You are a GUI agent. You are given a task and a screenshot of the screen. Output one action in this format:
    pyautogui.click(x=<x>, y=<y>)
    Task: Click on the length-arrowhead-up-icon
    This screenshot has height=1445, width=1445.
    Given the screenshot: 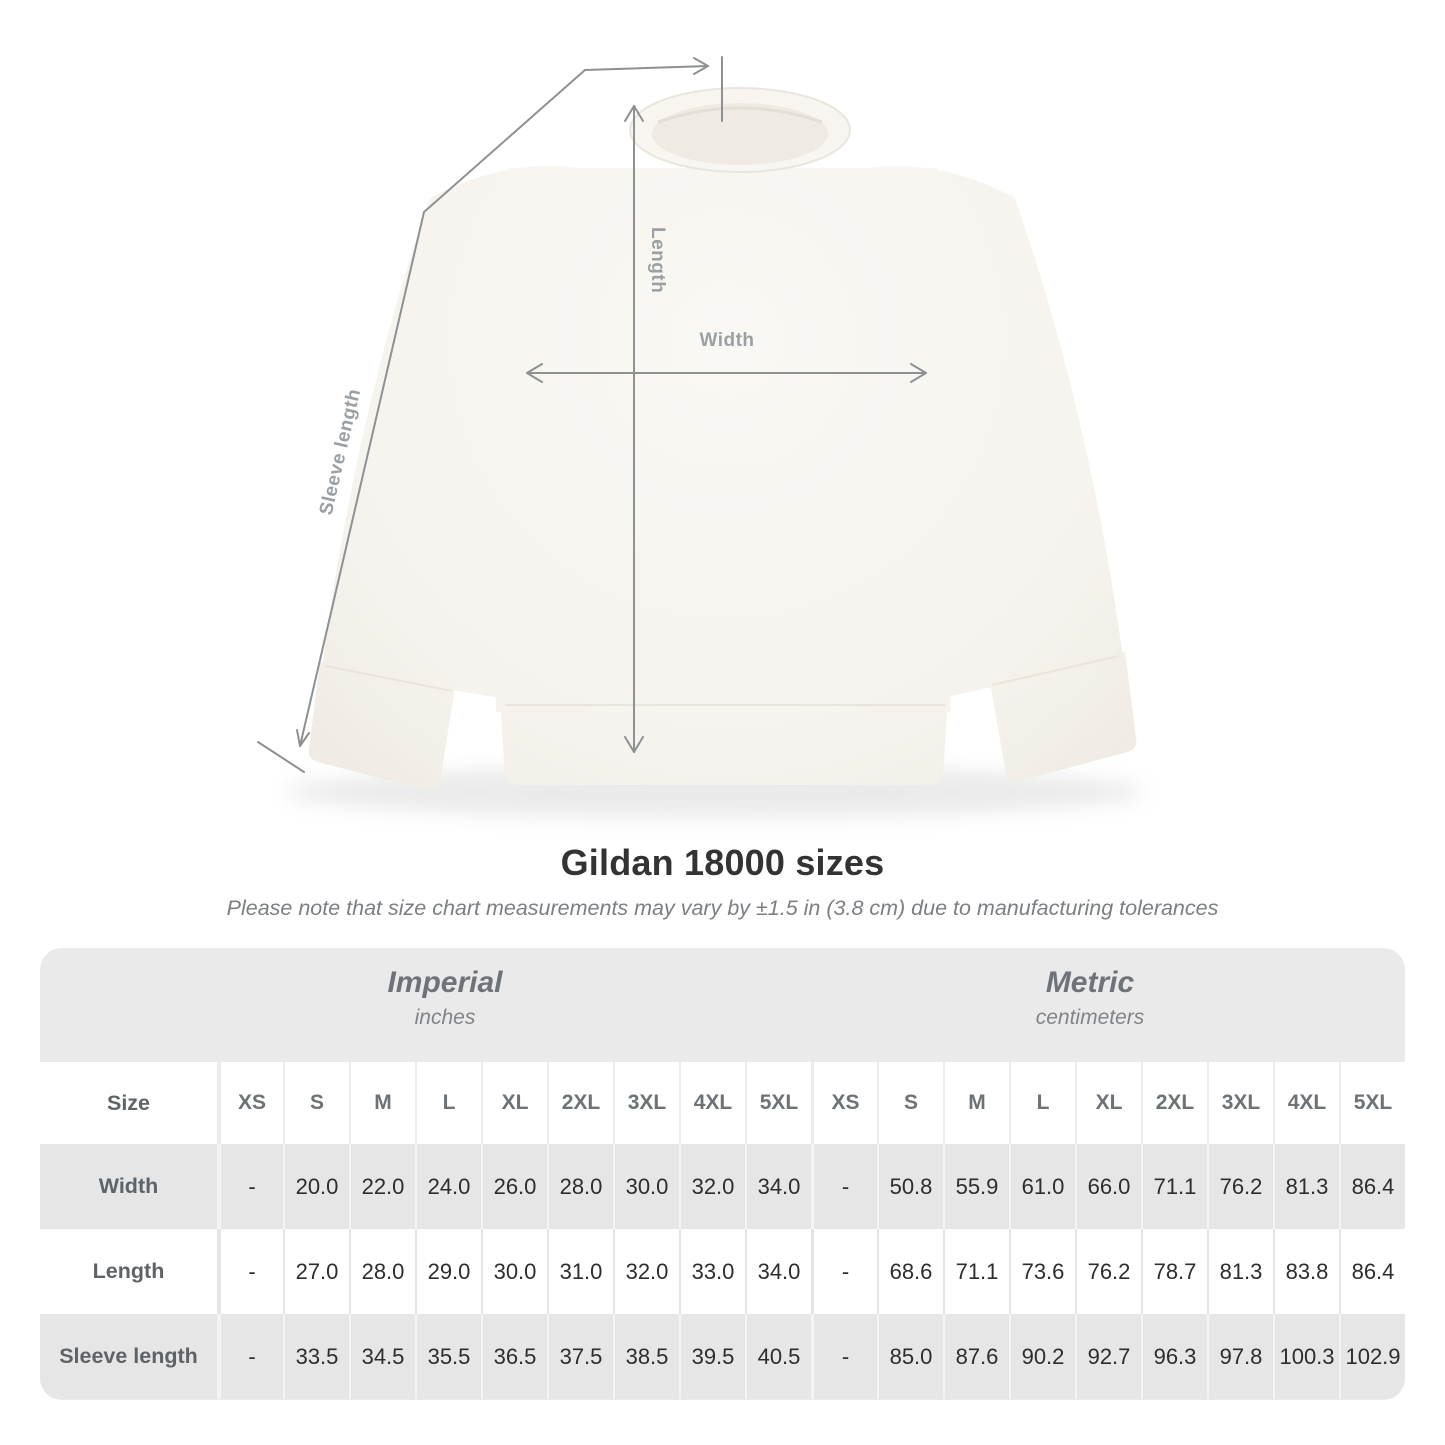 What is the action you would take?
    pyautogui.click(x=634, y=113)
    